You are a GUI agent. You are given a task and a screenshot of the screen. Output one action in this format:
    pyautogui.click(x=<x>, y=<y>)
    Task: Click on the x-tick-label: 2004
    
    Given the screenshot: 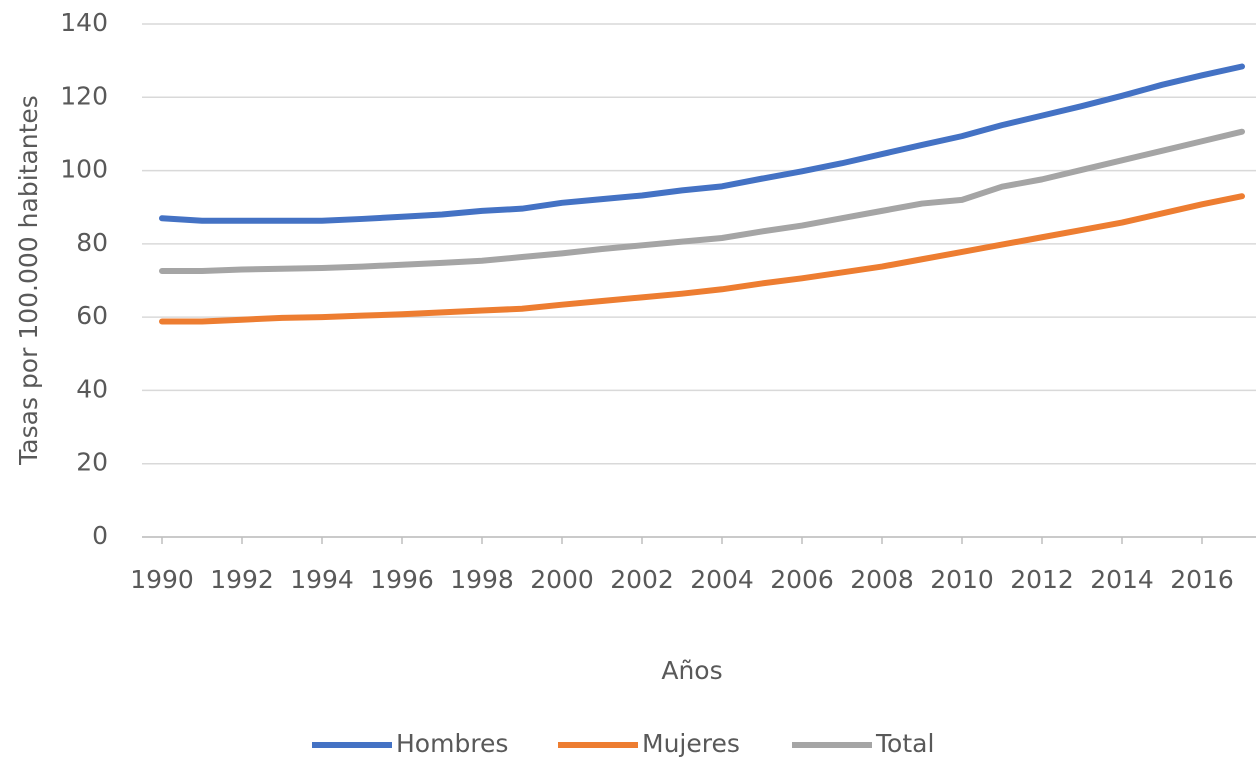 What is the action you would take?
    pyautogui.click(x=722, y=579)
    